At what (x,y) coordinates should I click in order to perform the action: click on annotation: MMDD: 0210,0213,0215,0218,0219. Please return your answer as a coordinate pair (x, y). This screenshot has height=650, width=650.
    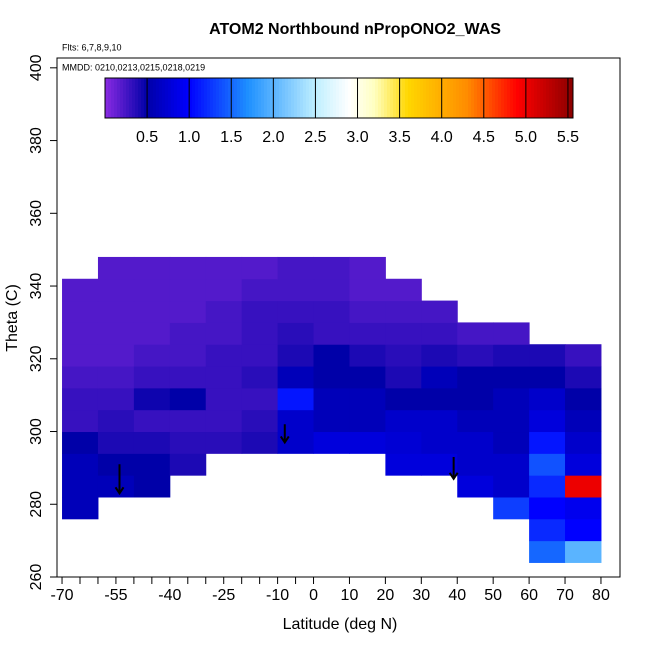
    Looking at the image, I should click on (133, 67).